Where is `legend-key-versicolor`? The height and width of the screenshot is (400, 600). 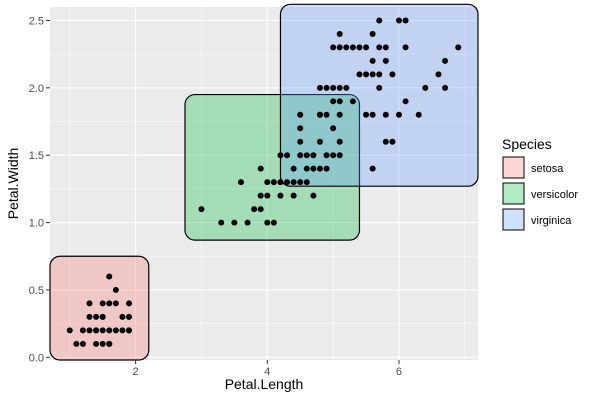
legend-key-versicolor is located at coordinates (513, 193).